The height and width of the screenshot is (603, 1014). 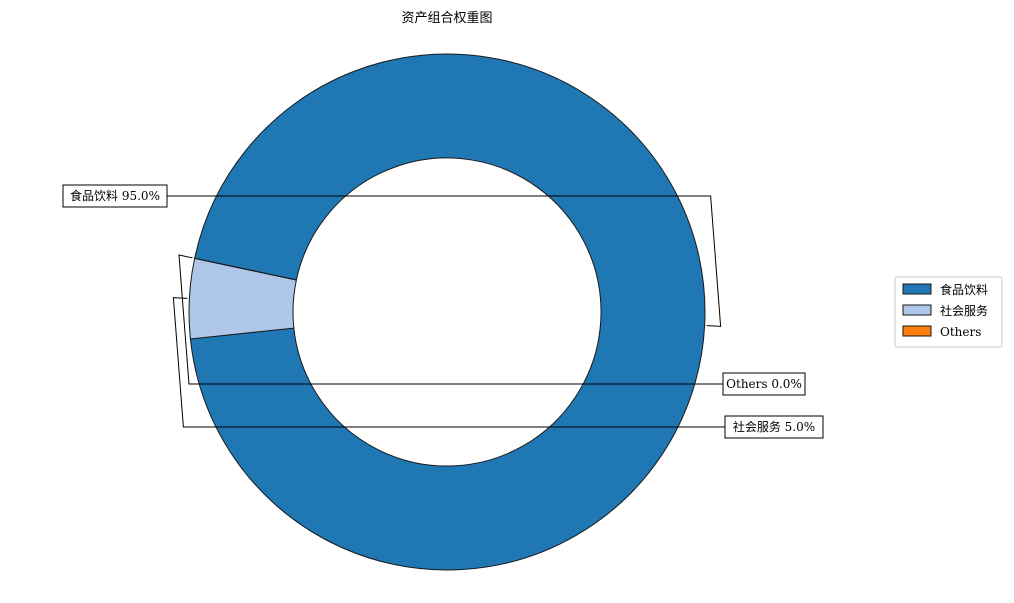 I want to click on slice-label-food-beverage: 食品饮料 95.0%, so click(x=115, y=195).